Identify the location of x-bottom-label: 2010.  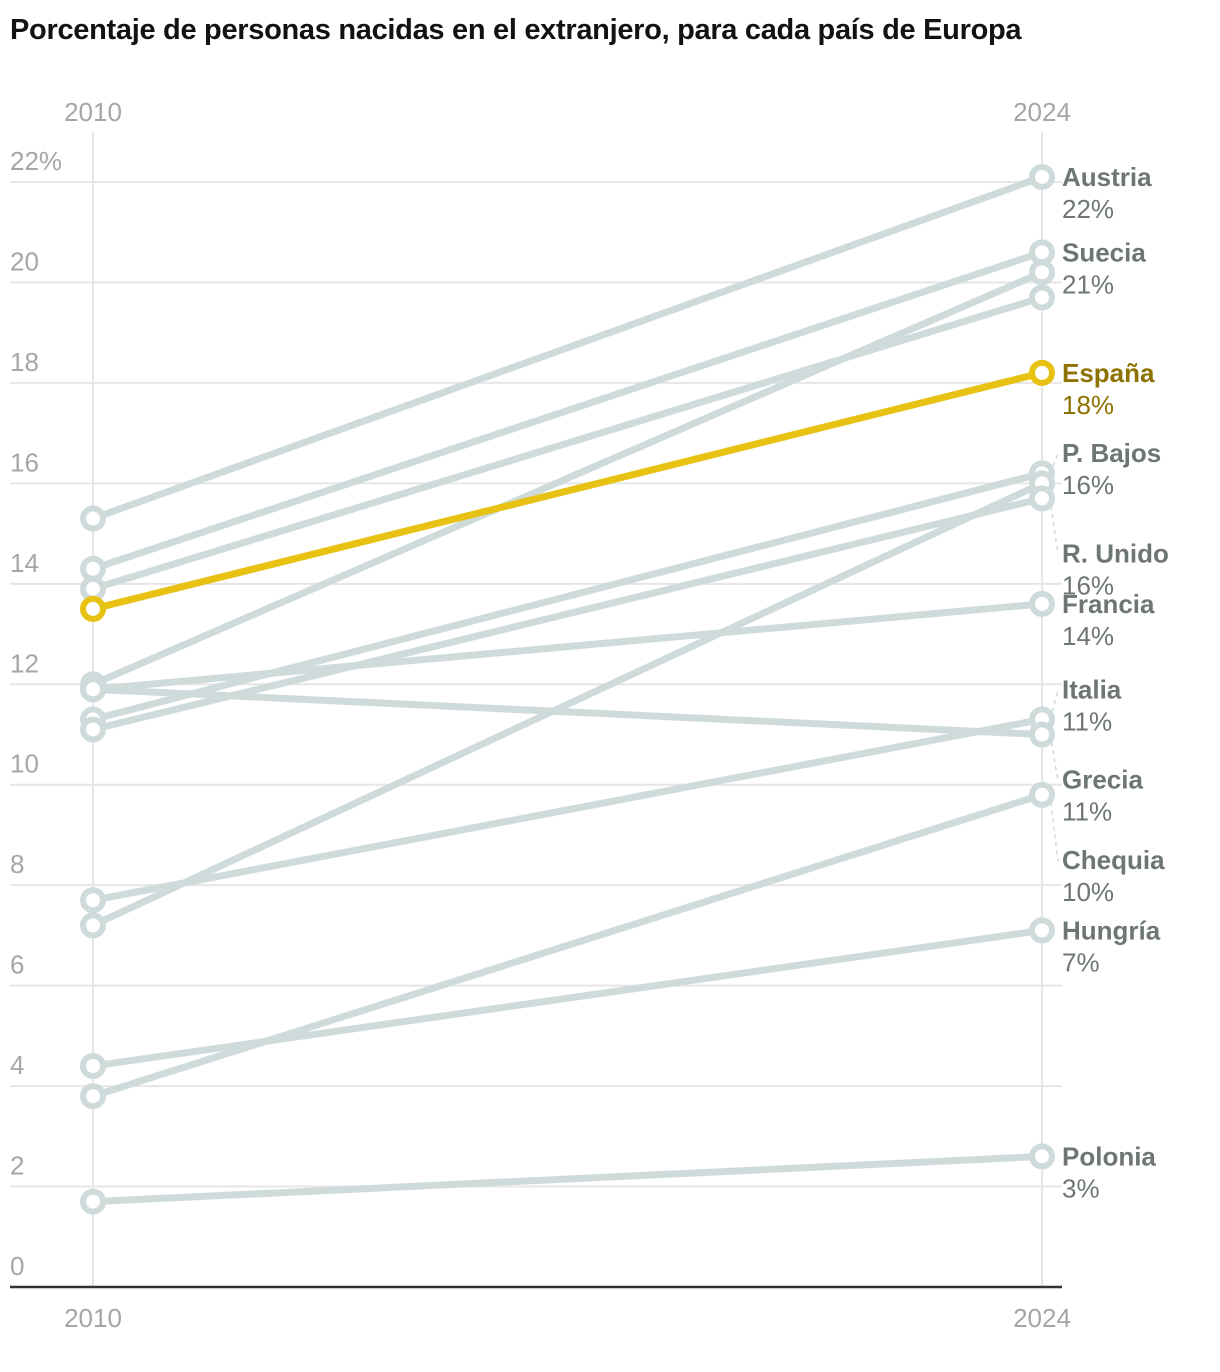
(93, 1318).